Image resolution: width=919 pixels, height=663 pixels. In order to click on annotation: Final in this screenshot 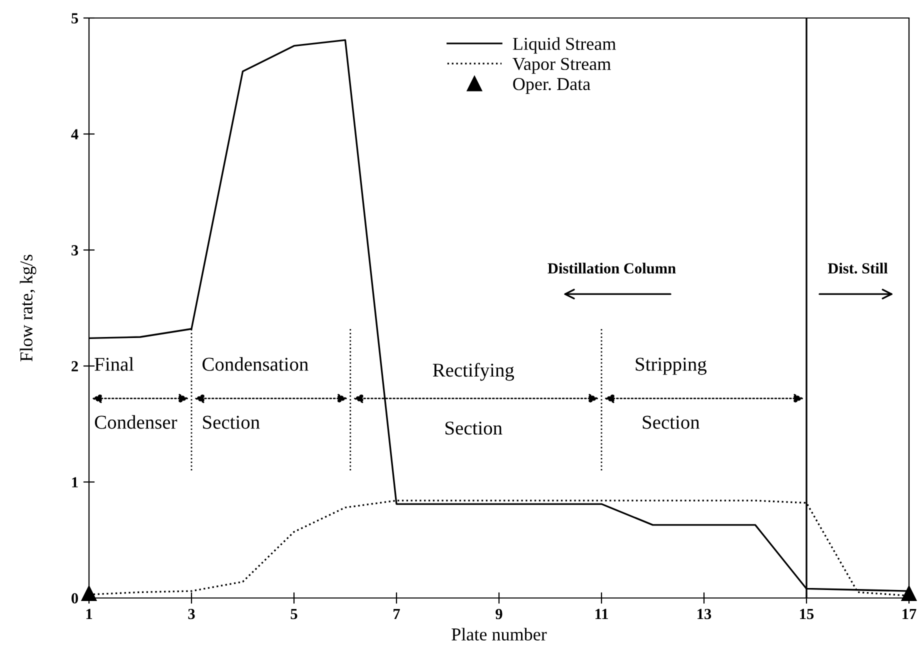, I will do `click(114, 364)`.